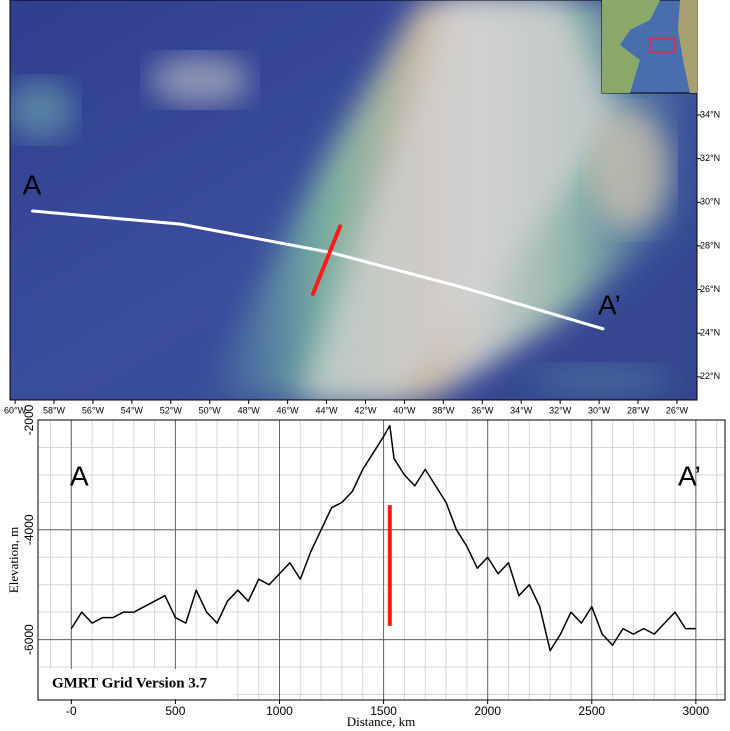 This screenshot has width=730, height=731. What do you see at coordinates (171, 410) in the screenshot?
I see `lon-tick-label: 52°W` at bounding box center [171, 410].